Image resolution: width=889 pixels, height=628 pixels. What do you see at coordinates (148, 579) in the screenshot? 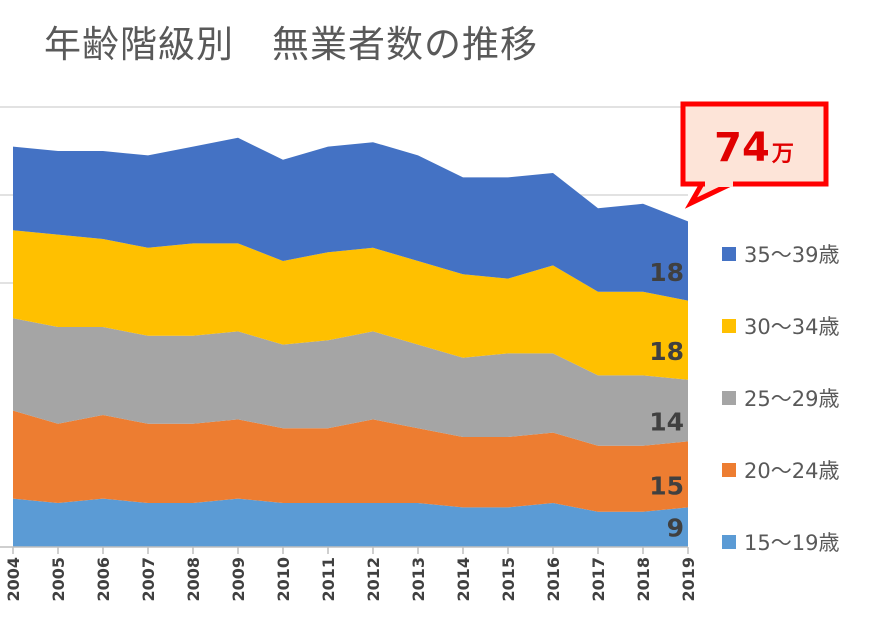
I see `x-tick-label: 2007` at bounding box center [148, 579].